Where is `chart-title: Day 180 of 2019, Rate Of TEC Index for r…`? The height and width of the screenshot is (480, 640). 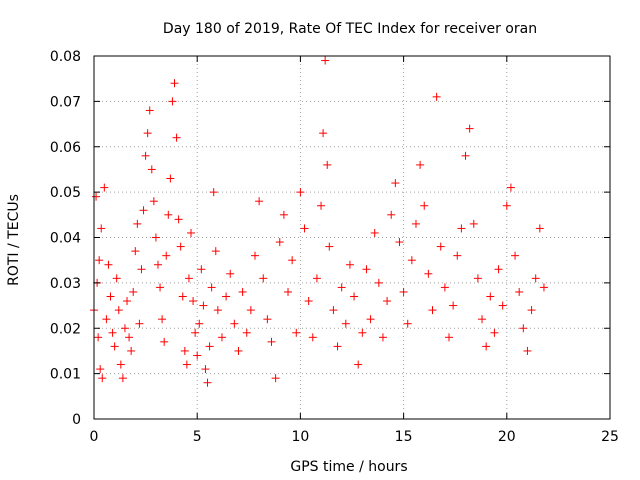 chart-title: Day 180 of 2019, Rate Of TEC Index for r… is located at coordinates (350, 29).